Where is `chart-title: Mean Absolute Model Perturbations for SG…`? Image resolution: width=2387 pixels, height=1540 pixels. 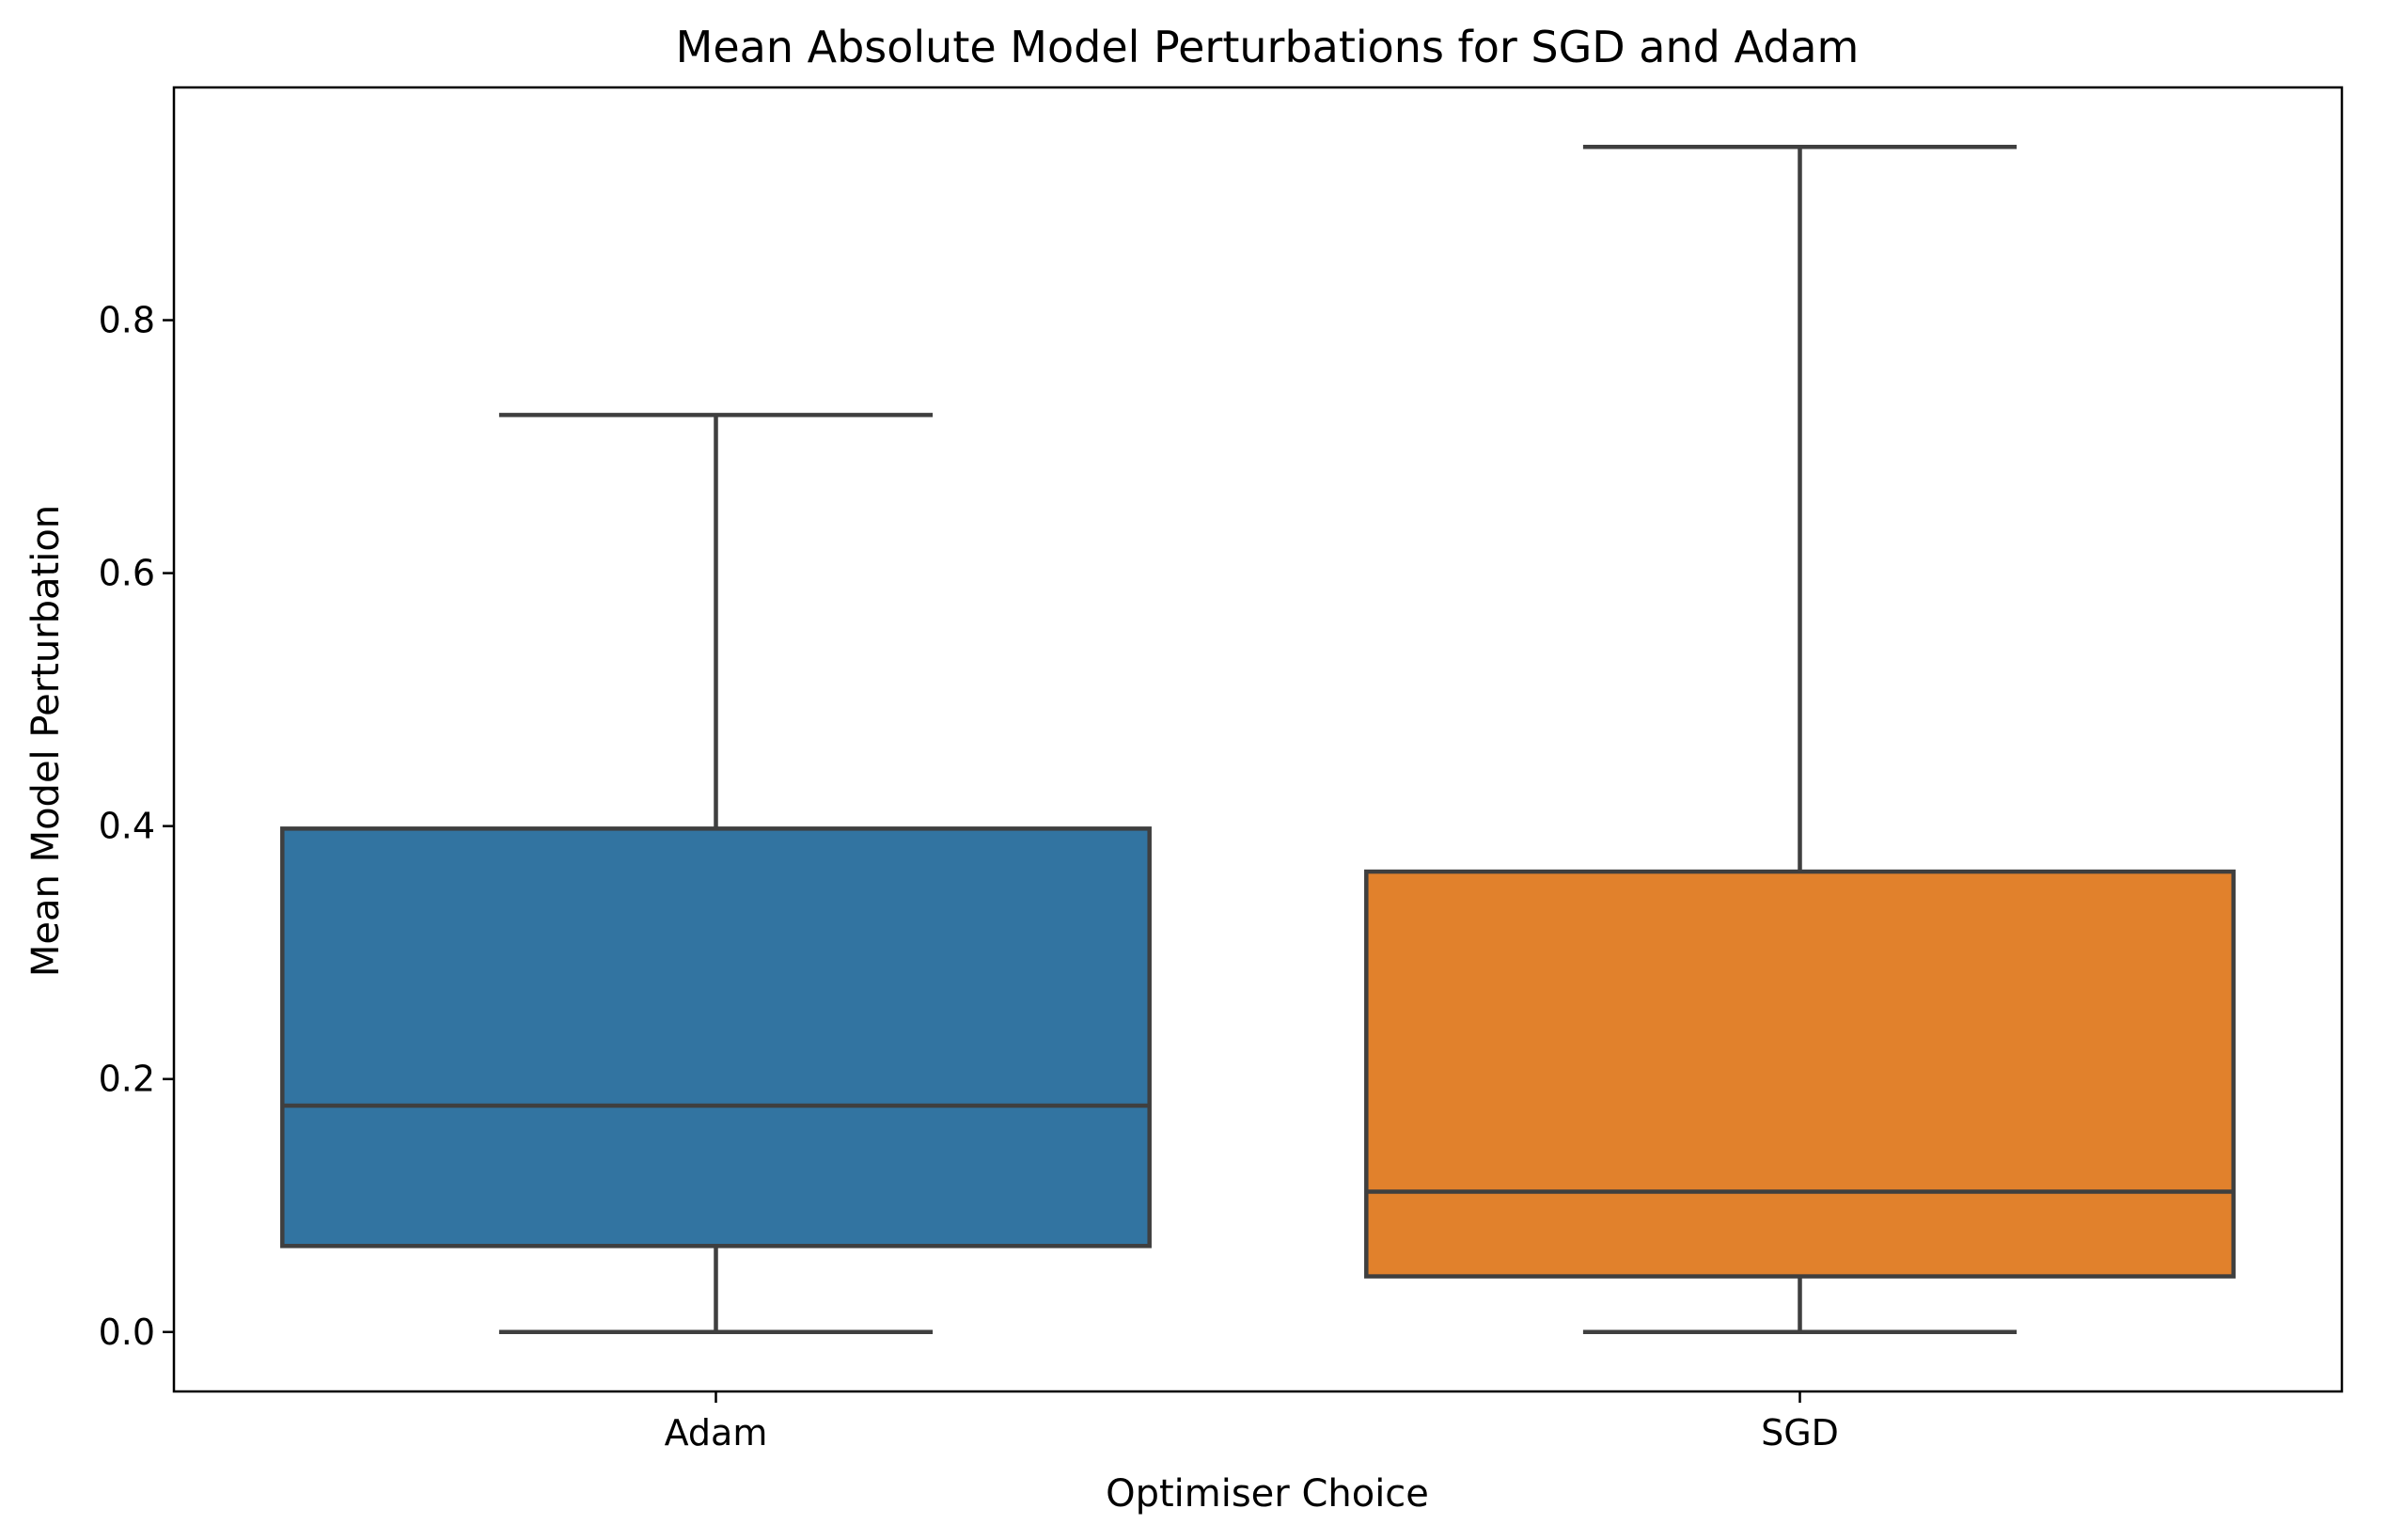
chart-title: Mean Absolute Model Perturbations for SG… is located at coordinates (1268, 47).